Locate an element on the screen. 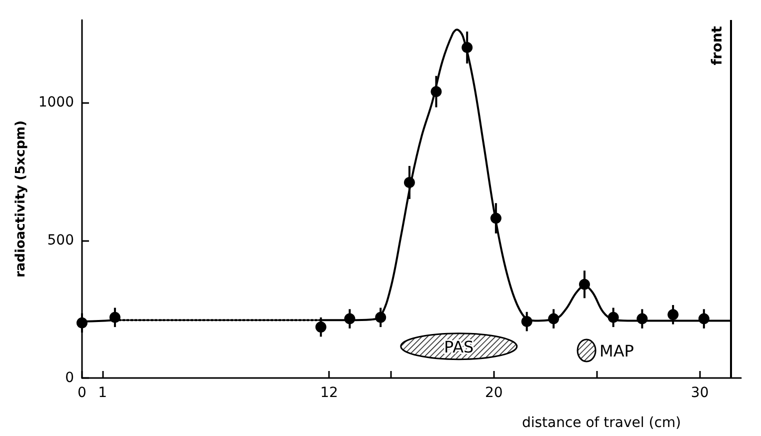 This screenshot has width=761, height=436. y-tick-label: 0 is located at coordinates (69, 378).